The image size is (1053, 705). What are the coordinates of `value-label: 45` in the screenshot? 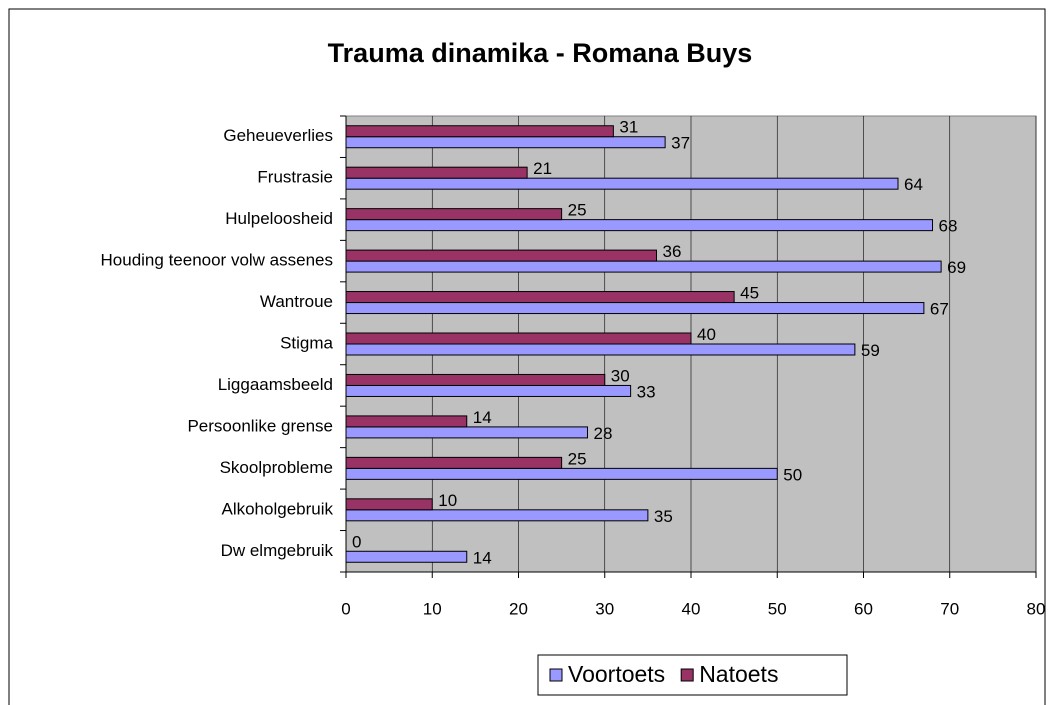 It's located at (749, 293).